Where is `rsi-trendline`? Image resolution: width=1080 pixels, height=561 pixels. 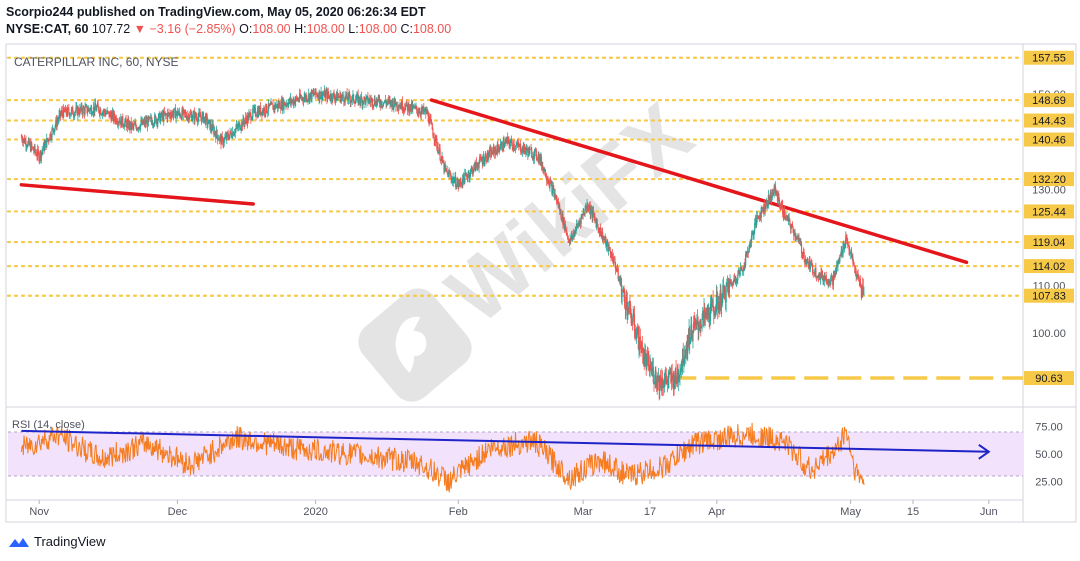 rsi-trendline is located at coordinates (505, 441).